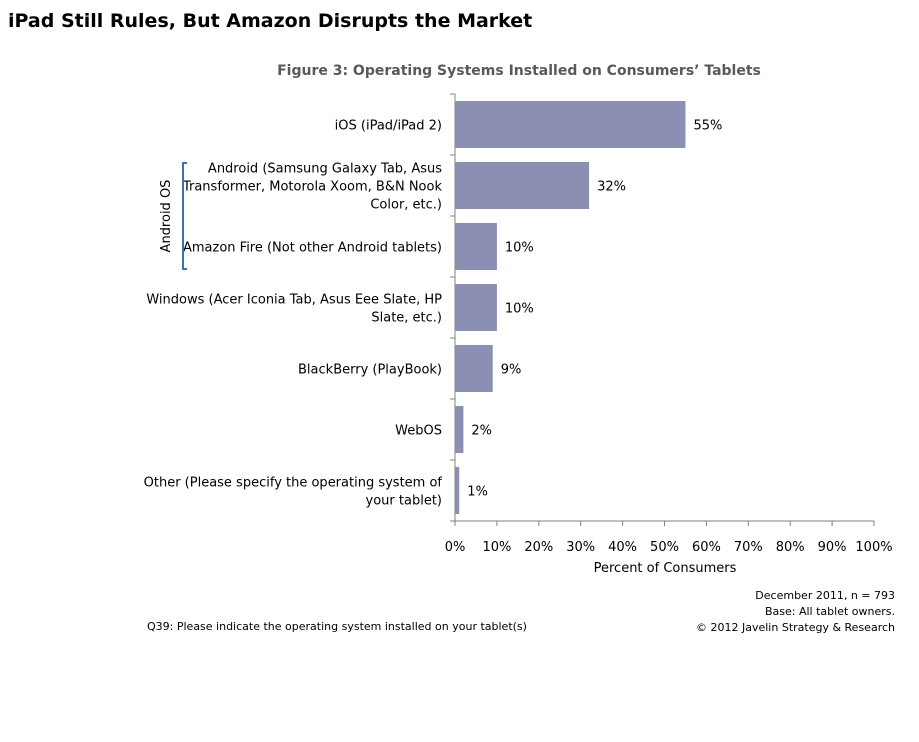 The height and width of the screenshot is (742, 919). Describe the element at coordinates (370, 370) in the screenshot. I see `category-label: BlackBerry (PlayBook)` at that location.